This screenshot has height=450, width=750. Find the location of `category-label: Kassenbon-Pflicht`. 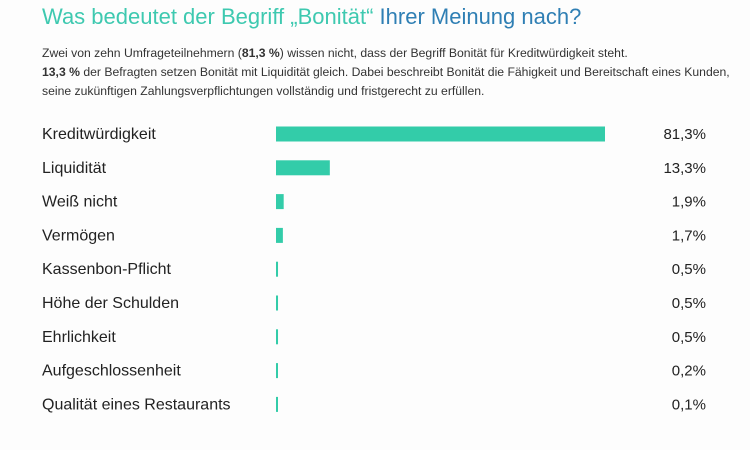

category-label: Kassenbon-Pflicht is located at coordinates (107, 269).